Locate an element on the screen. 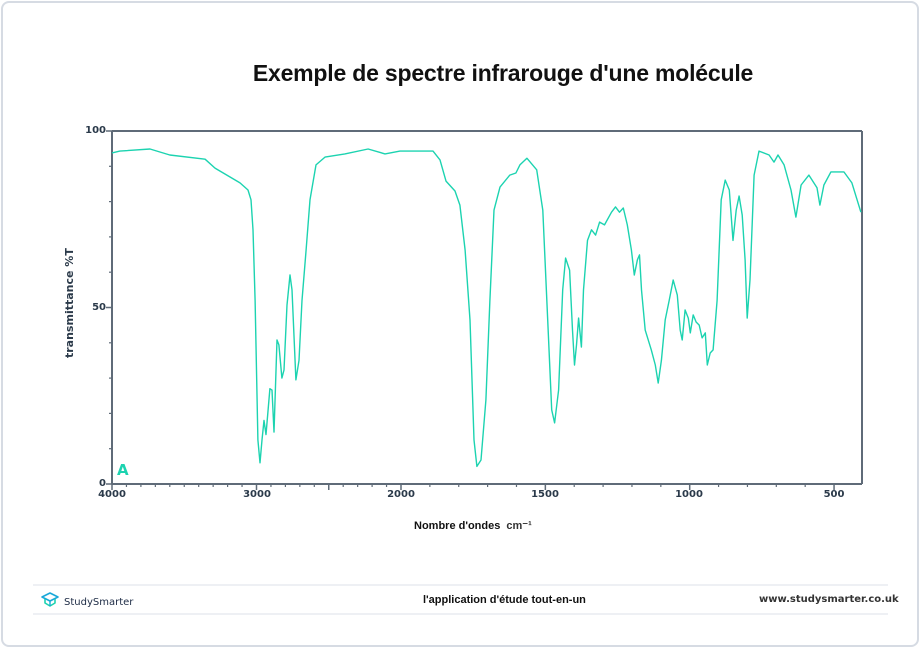 The image size is (920, 648). x-axis-unit: cm⁻¹ is located at coordinates (519, 526).